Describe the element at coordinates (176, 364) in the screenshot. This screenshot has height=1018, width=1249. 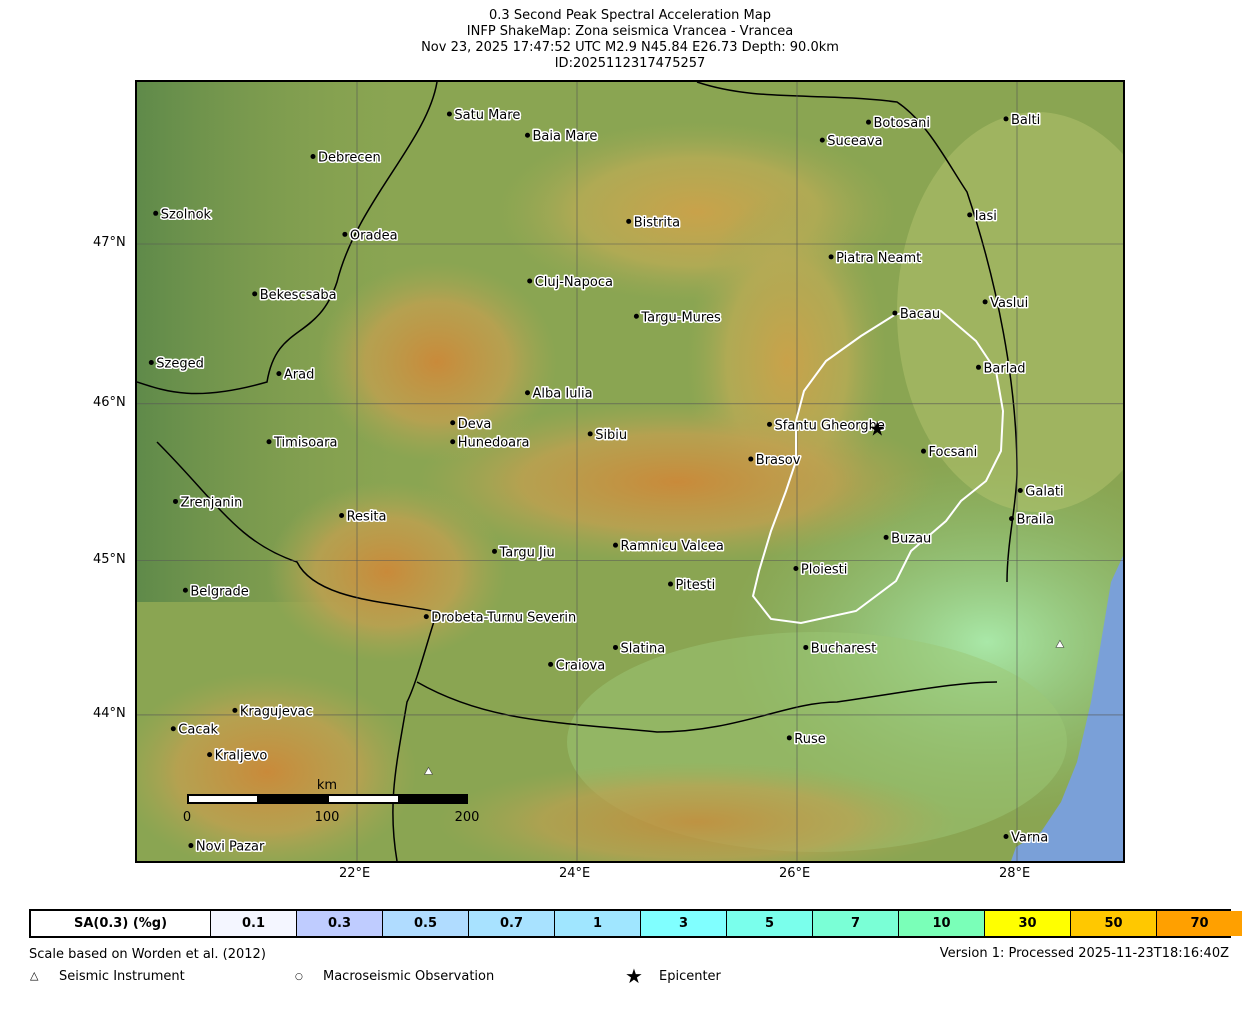
I see `city-marker: Szeged` at that location.